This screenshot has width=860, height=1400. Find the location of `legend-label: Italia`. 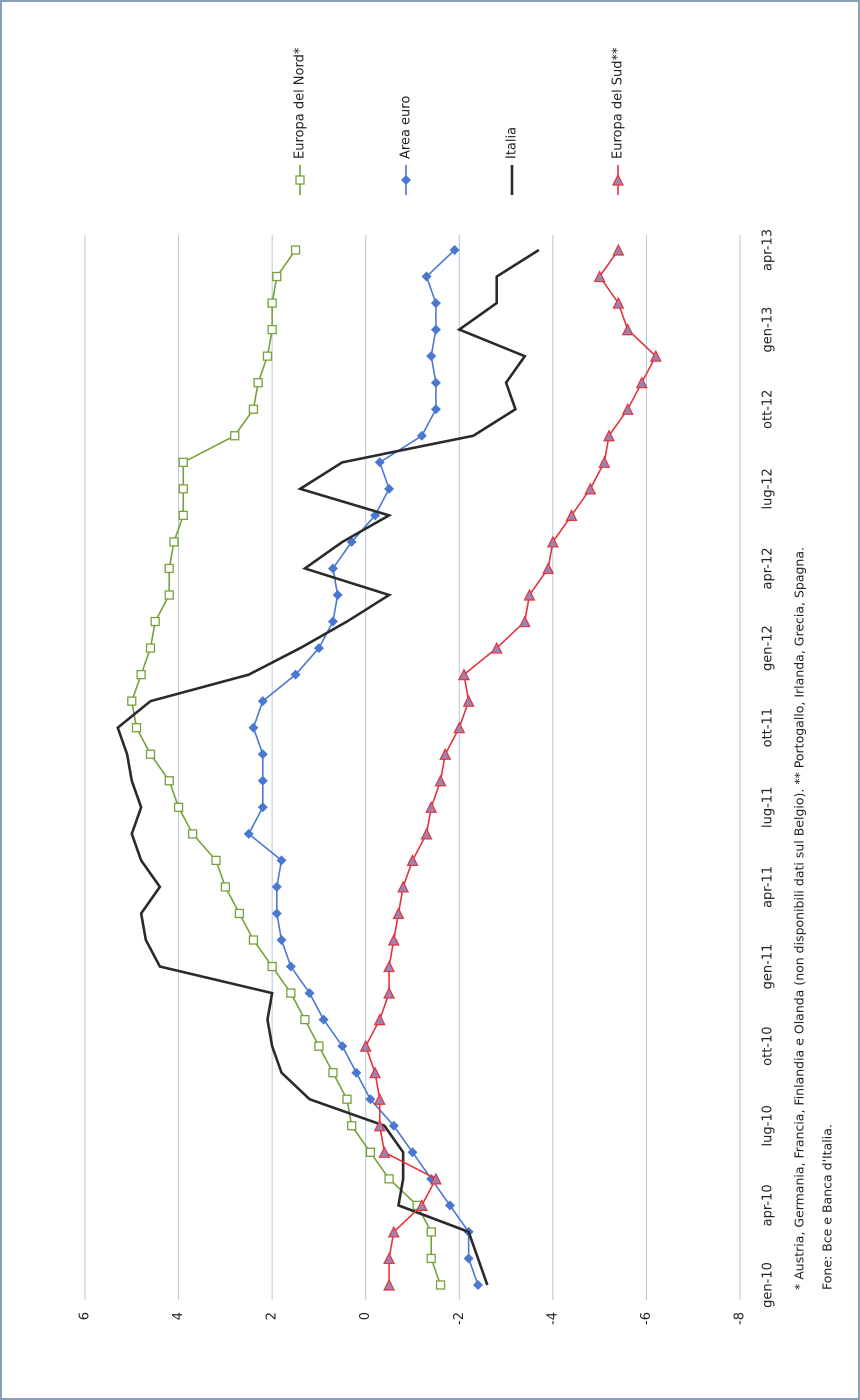

legend-label: Italia is located at coordinates (512, 143).